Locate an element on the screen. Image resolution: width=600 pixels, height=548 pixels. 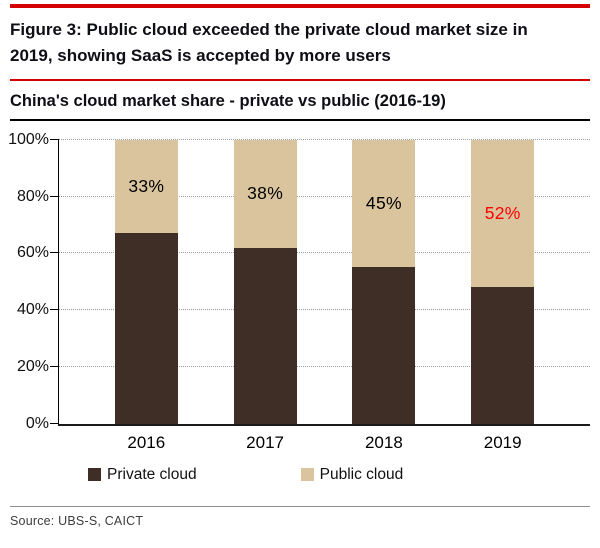
y-tick-label: 60% is located at coordinates (32, 253).